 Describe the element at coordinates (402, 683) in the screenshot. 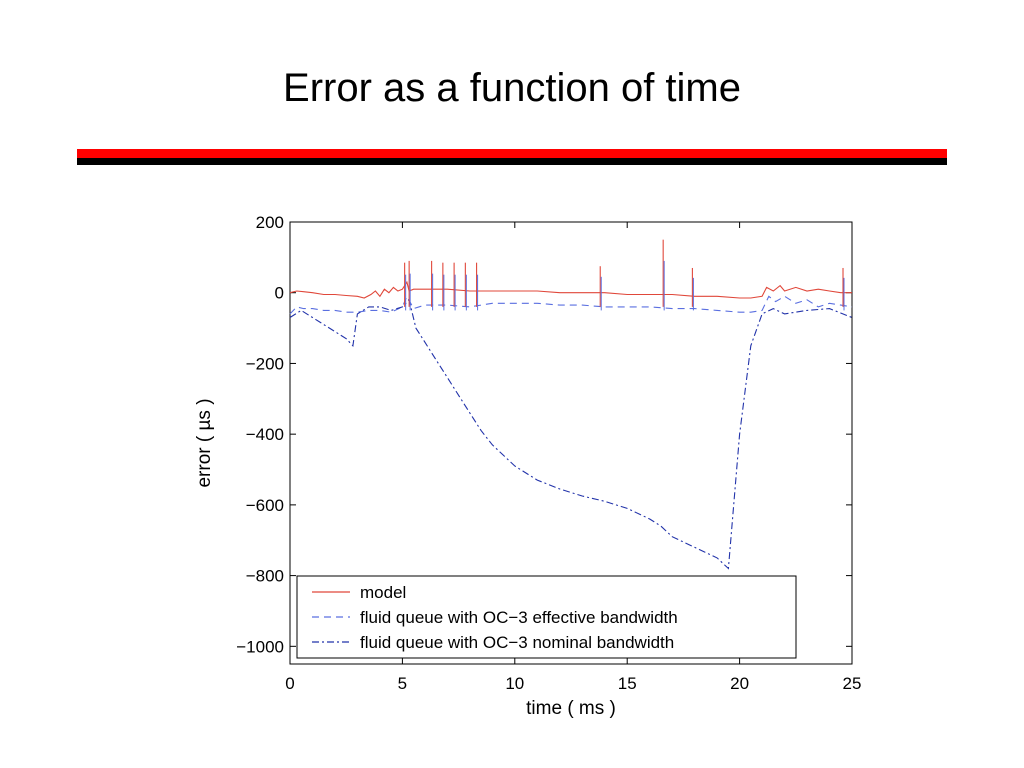

I see `x-tick-label: 5` at that location.